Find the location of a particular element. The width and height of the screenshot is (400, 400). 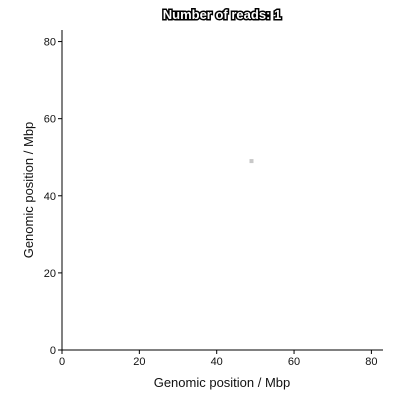

x-axis-label: Genomic position / Mbp is located at coordinates (222, 382).